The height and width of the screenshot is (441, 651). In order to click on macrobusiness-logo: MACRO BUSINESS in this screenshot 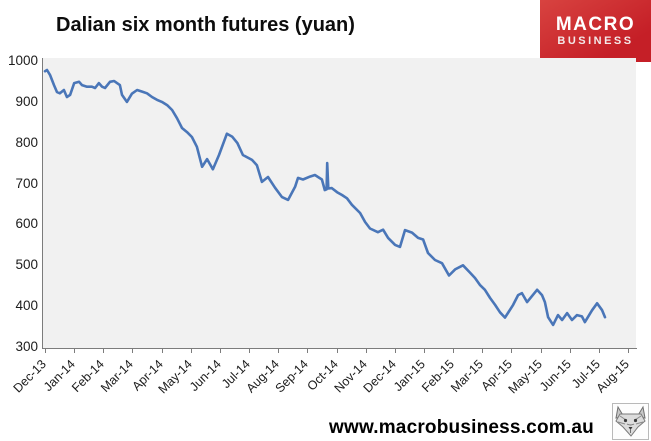, I will do `click(595, 31)`.